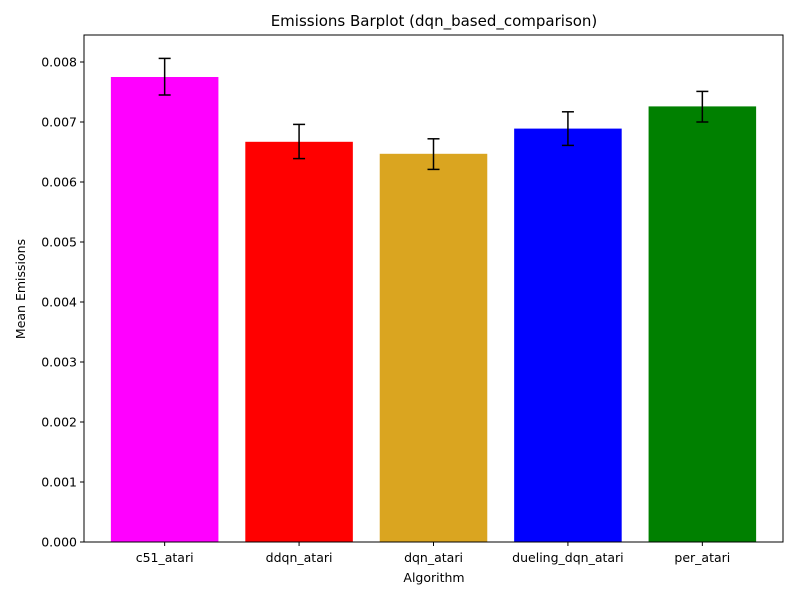  I want to click on y-axis-title: Mean Emissions, so click(20, 289).